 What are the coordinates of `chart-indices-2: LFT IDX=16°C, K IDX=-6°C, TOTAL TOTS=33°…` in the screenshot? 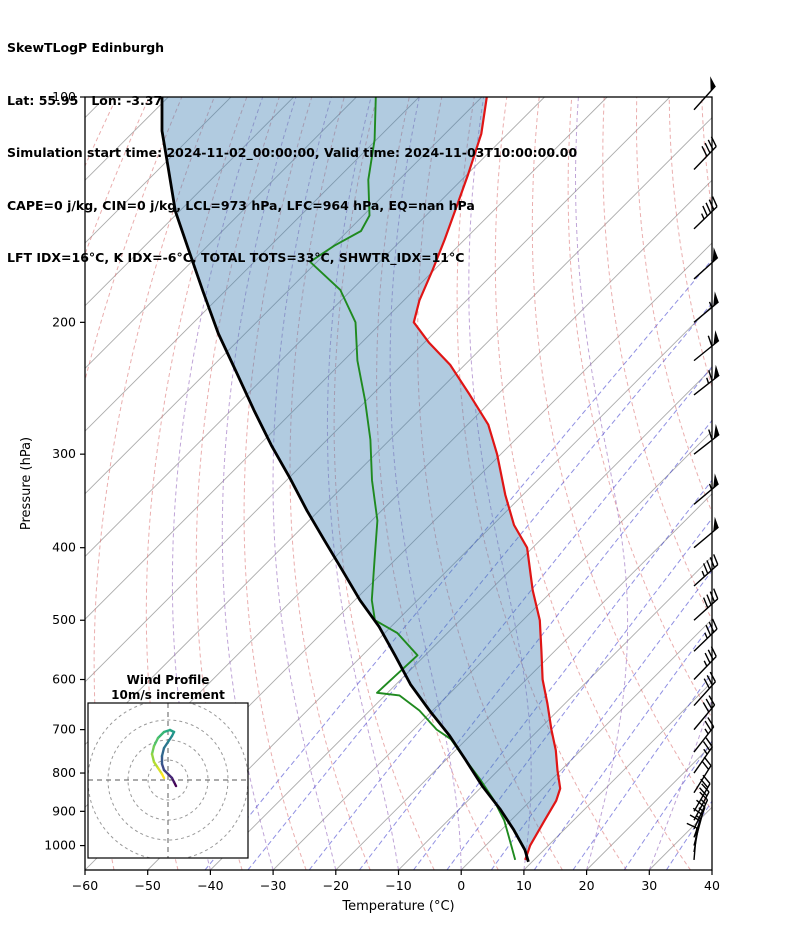 It's located at (236, 257).